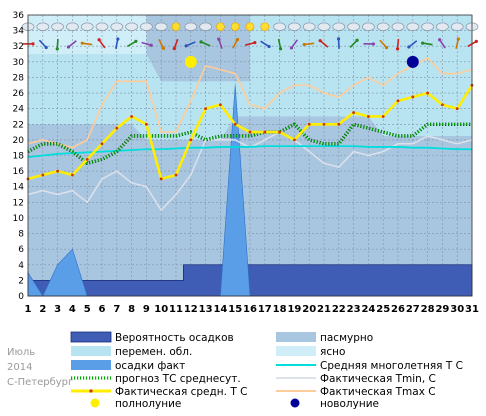 The width and height of the screenshot is (486, 416). Describe the element at coordinates (18, 47) in the screenshot. I see `y-tick-label-32: 32` at that location.